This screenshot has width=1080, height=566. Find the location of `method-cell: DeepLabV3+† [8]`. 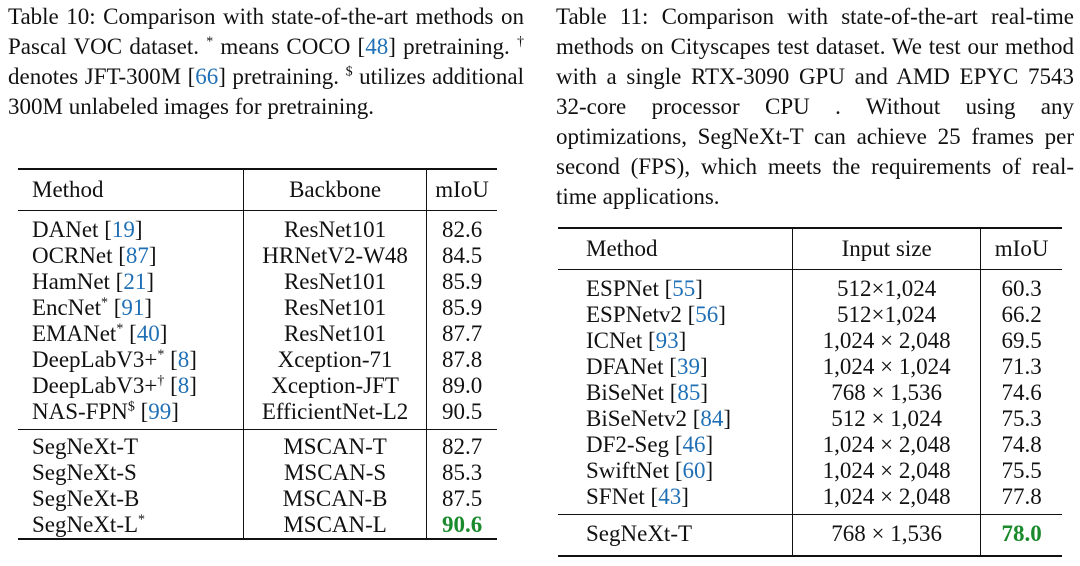

method-cell: DeepLabV3+† [8] is located at coordinates (114, 385).